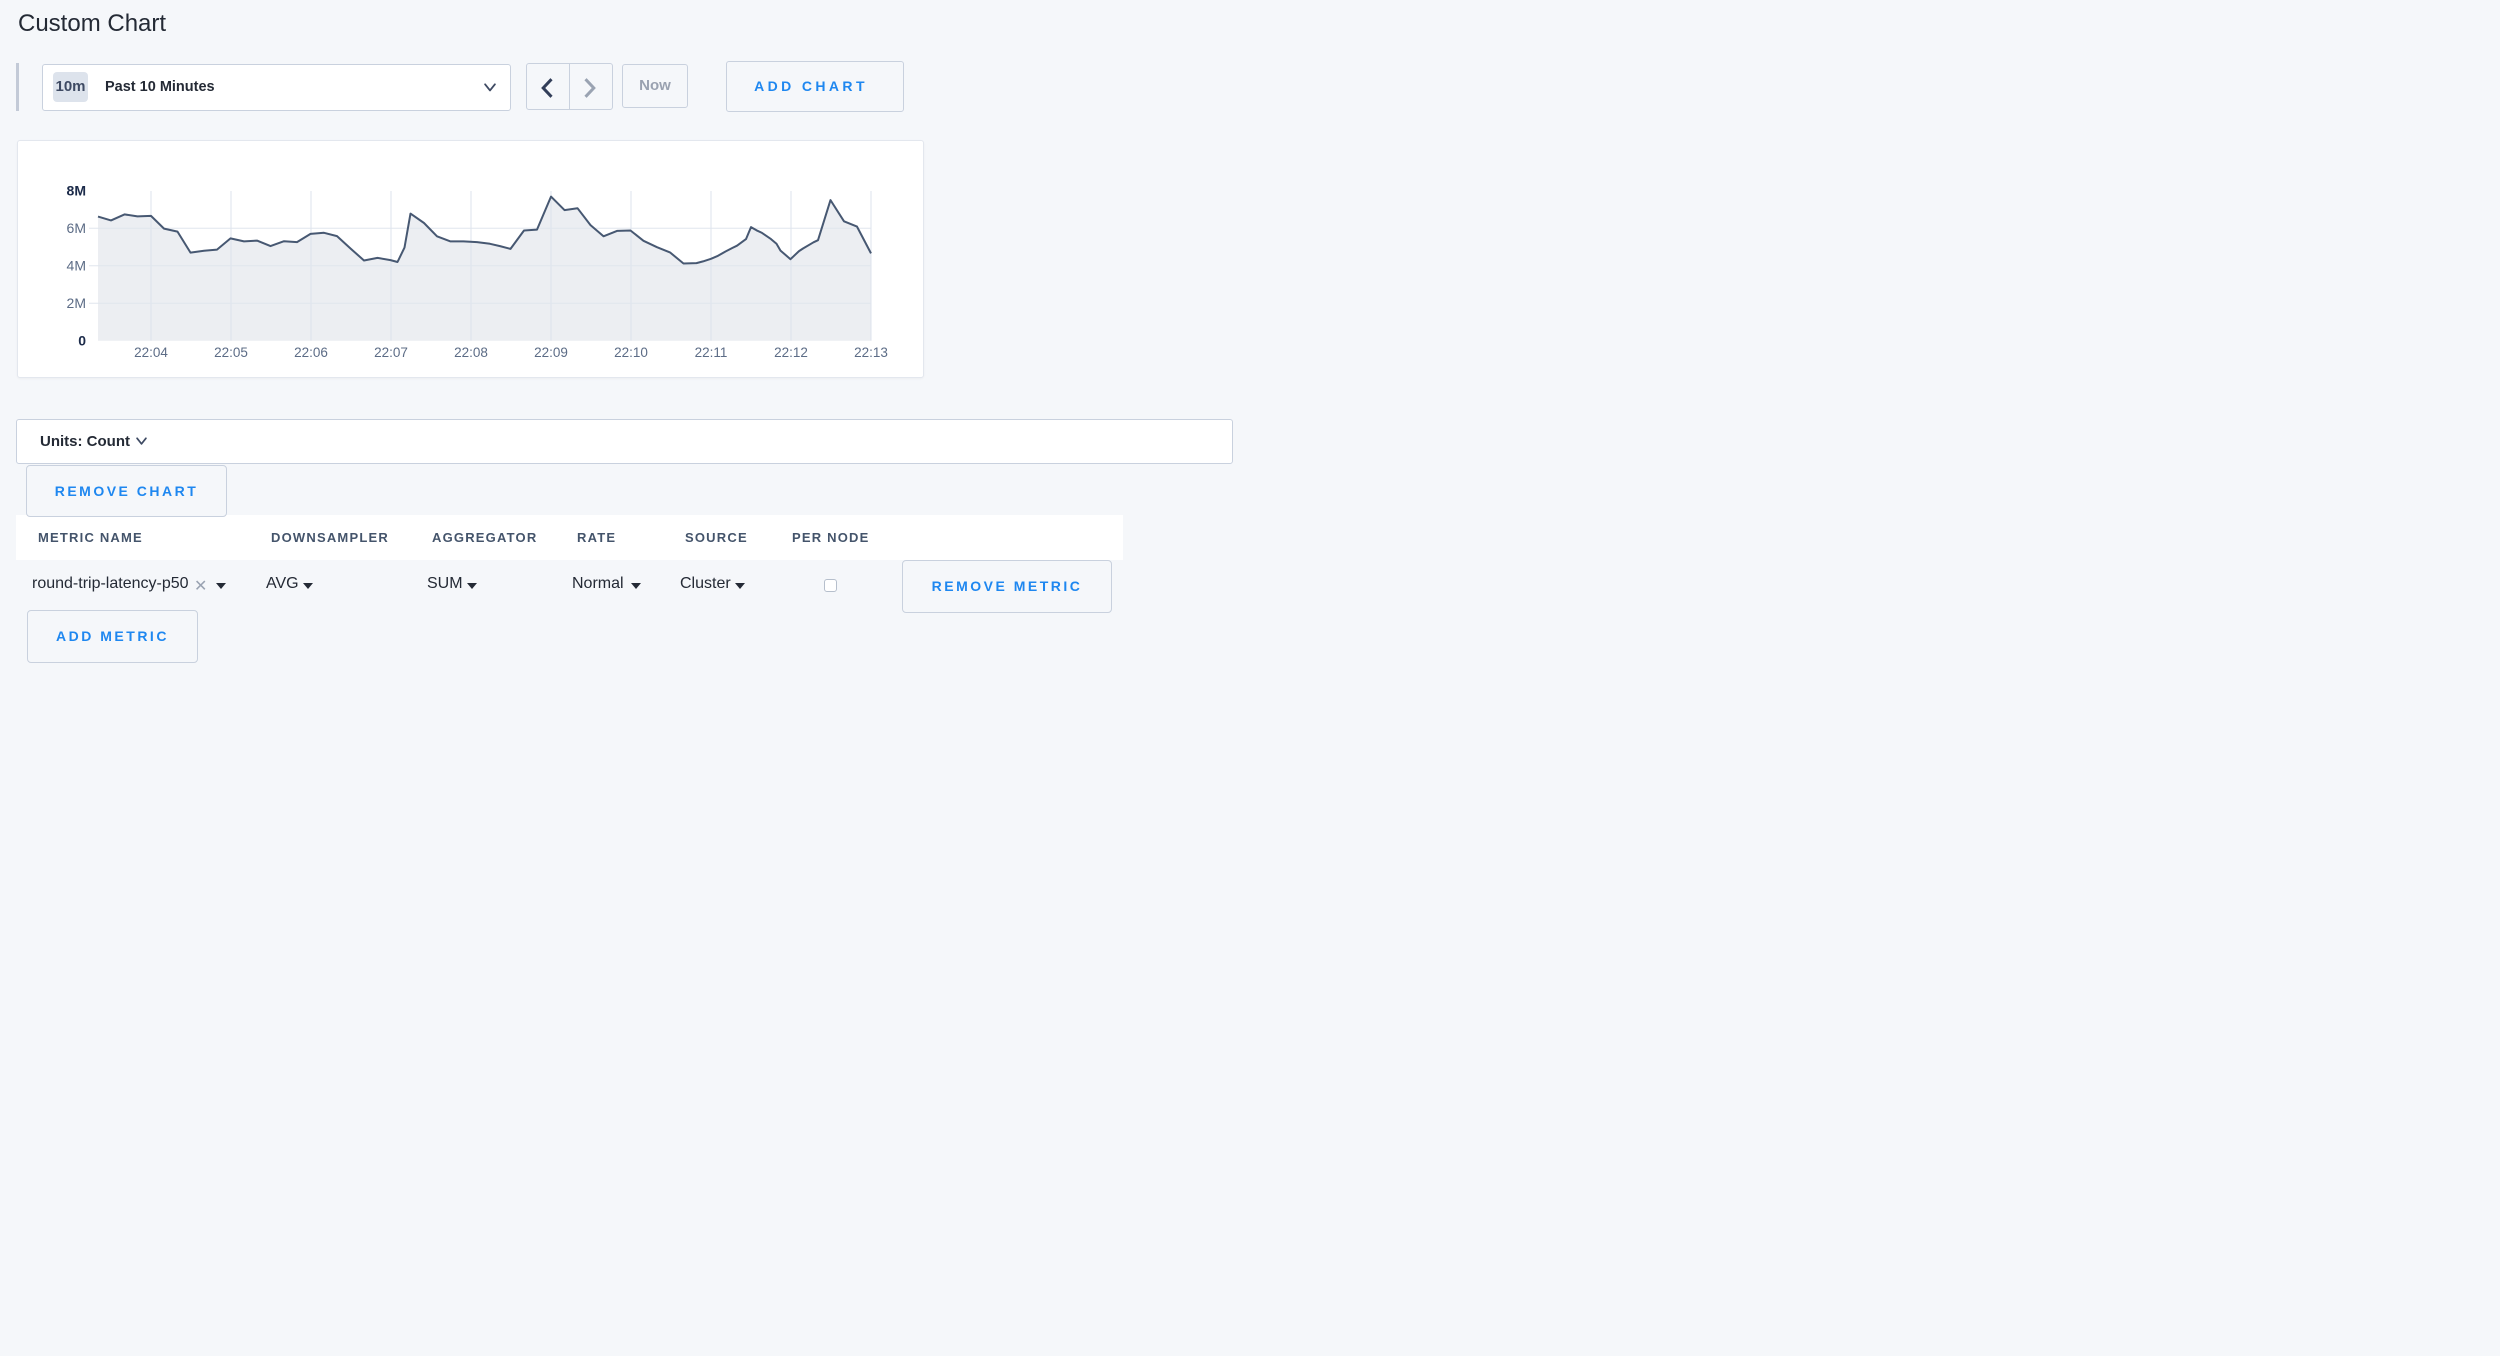 This screenshot has width=2500, height=1356. Describe the element at coordinates (711, 352) in the screenshot. I see `svg-text: 22:11` at that location.